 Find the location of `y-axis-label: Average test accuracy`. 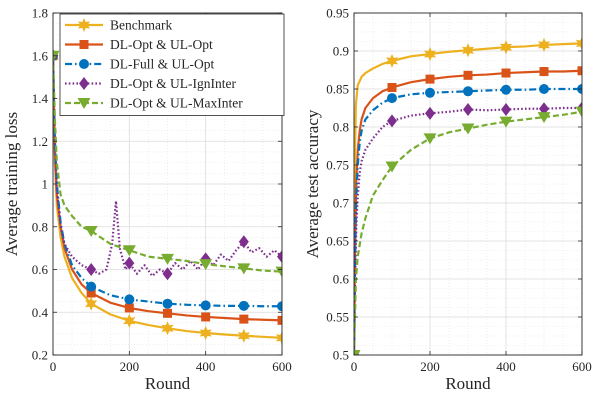

y-axis-label: Average test accuracy is located at coordinates (312, 183).